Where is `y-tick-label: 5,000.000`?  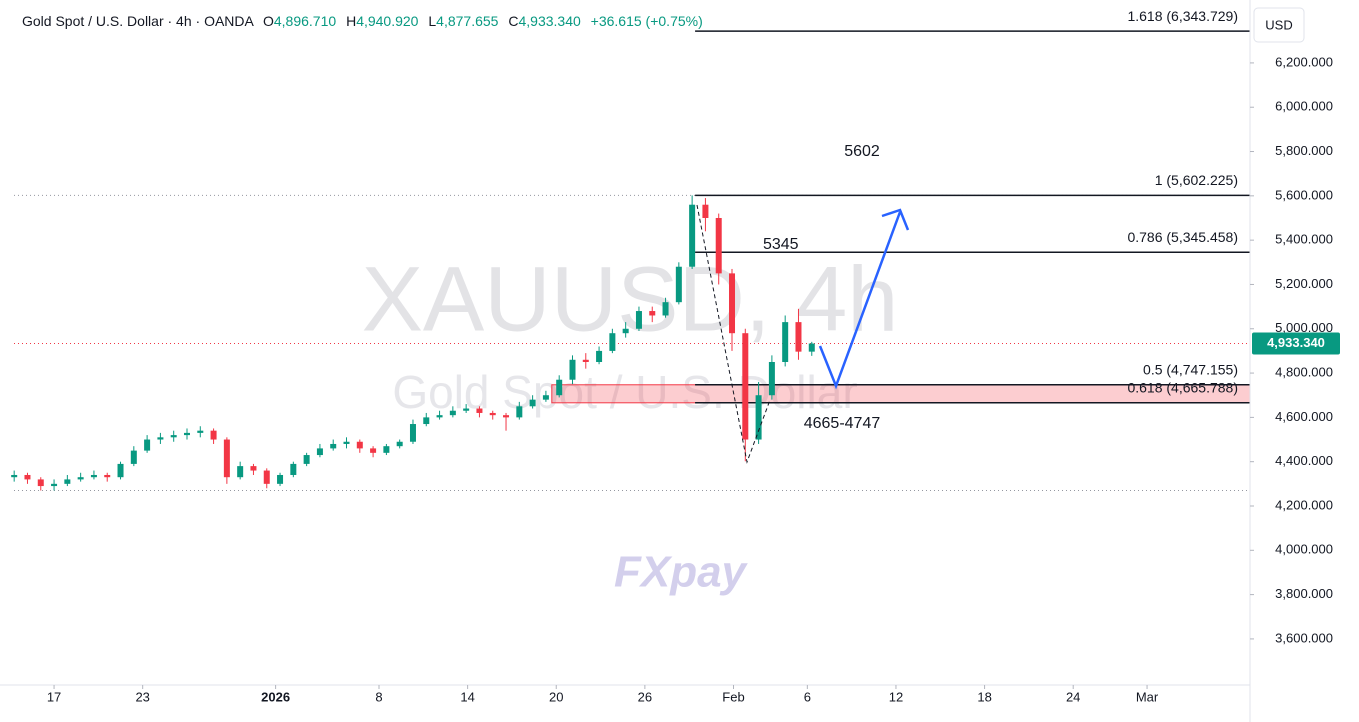
y-tick-label: 5,000.000 is located at coordinates (1304, 327).